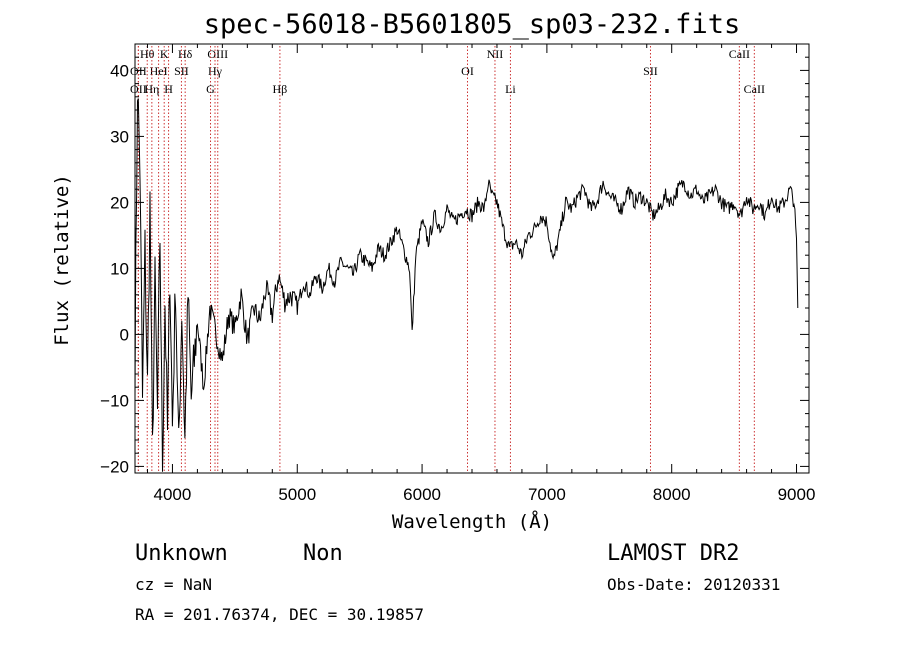 This screenshot has height=649, width=900. What do you see at coordinates (797, 494) in the screenshot?
I see `x-tick-label: 9000` at bounding box center [797, 494].